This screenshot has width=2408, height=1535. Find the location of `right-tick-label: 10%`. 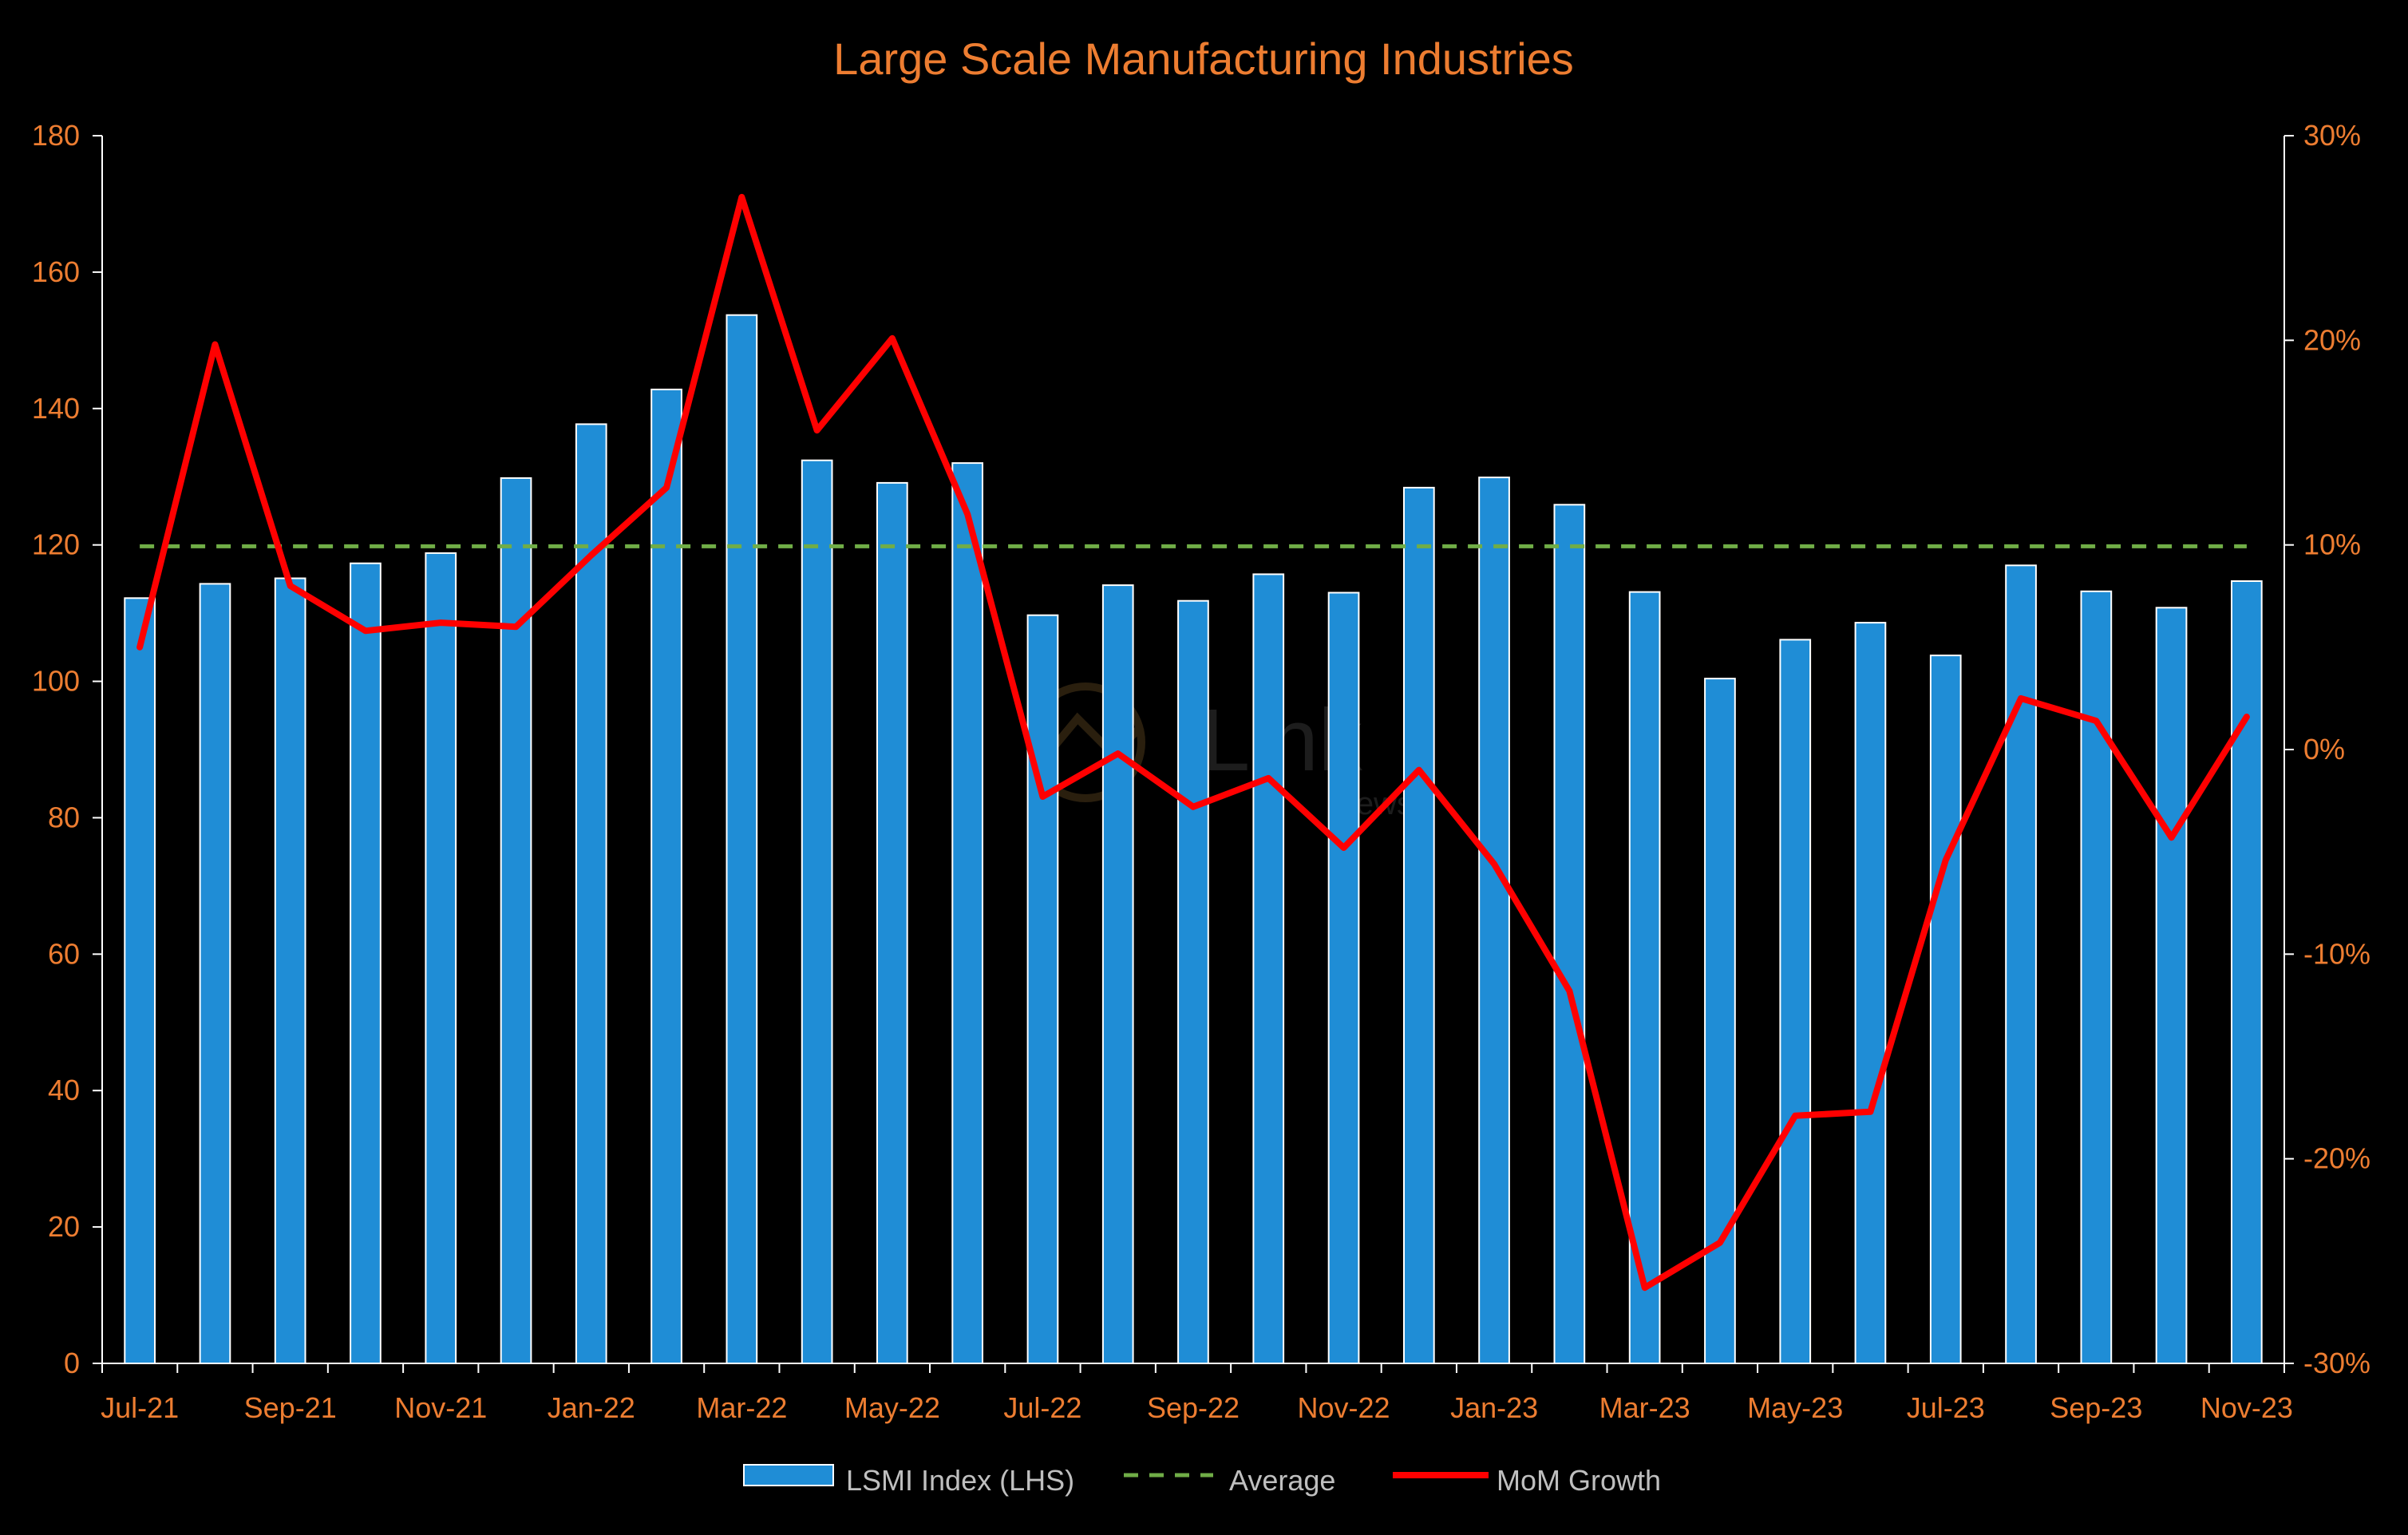

right-tick-label: 10% is located at coordinates (2332, 545).